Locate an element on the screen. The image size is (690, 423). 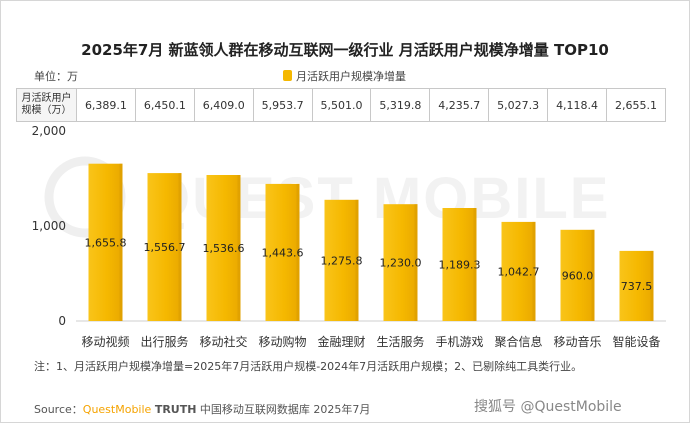
bar-value-label: 1,655.8 is located at coordinates (106, 242).